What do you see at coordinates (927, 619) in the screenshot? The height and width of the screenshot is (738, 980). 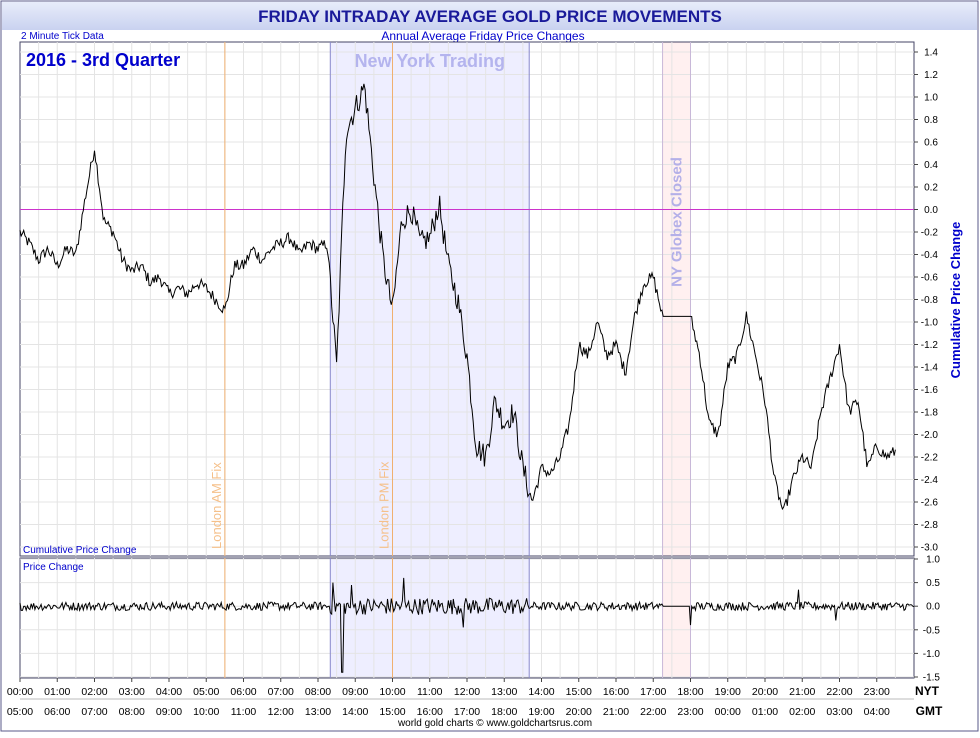 I see `price-change-y-ticks: 1.0 0.5 0.0 -0.5 -1.0 -1.5` at bounding box center [927, 619].